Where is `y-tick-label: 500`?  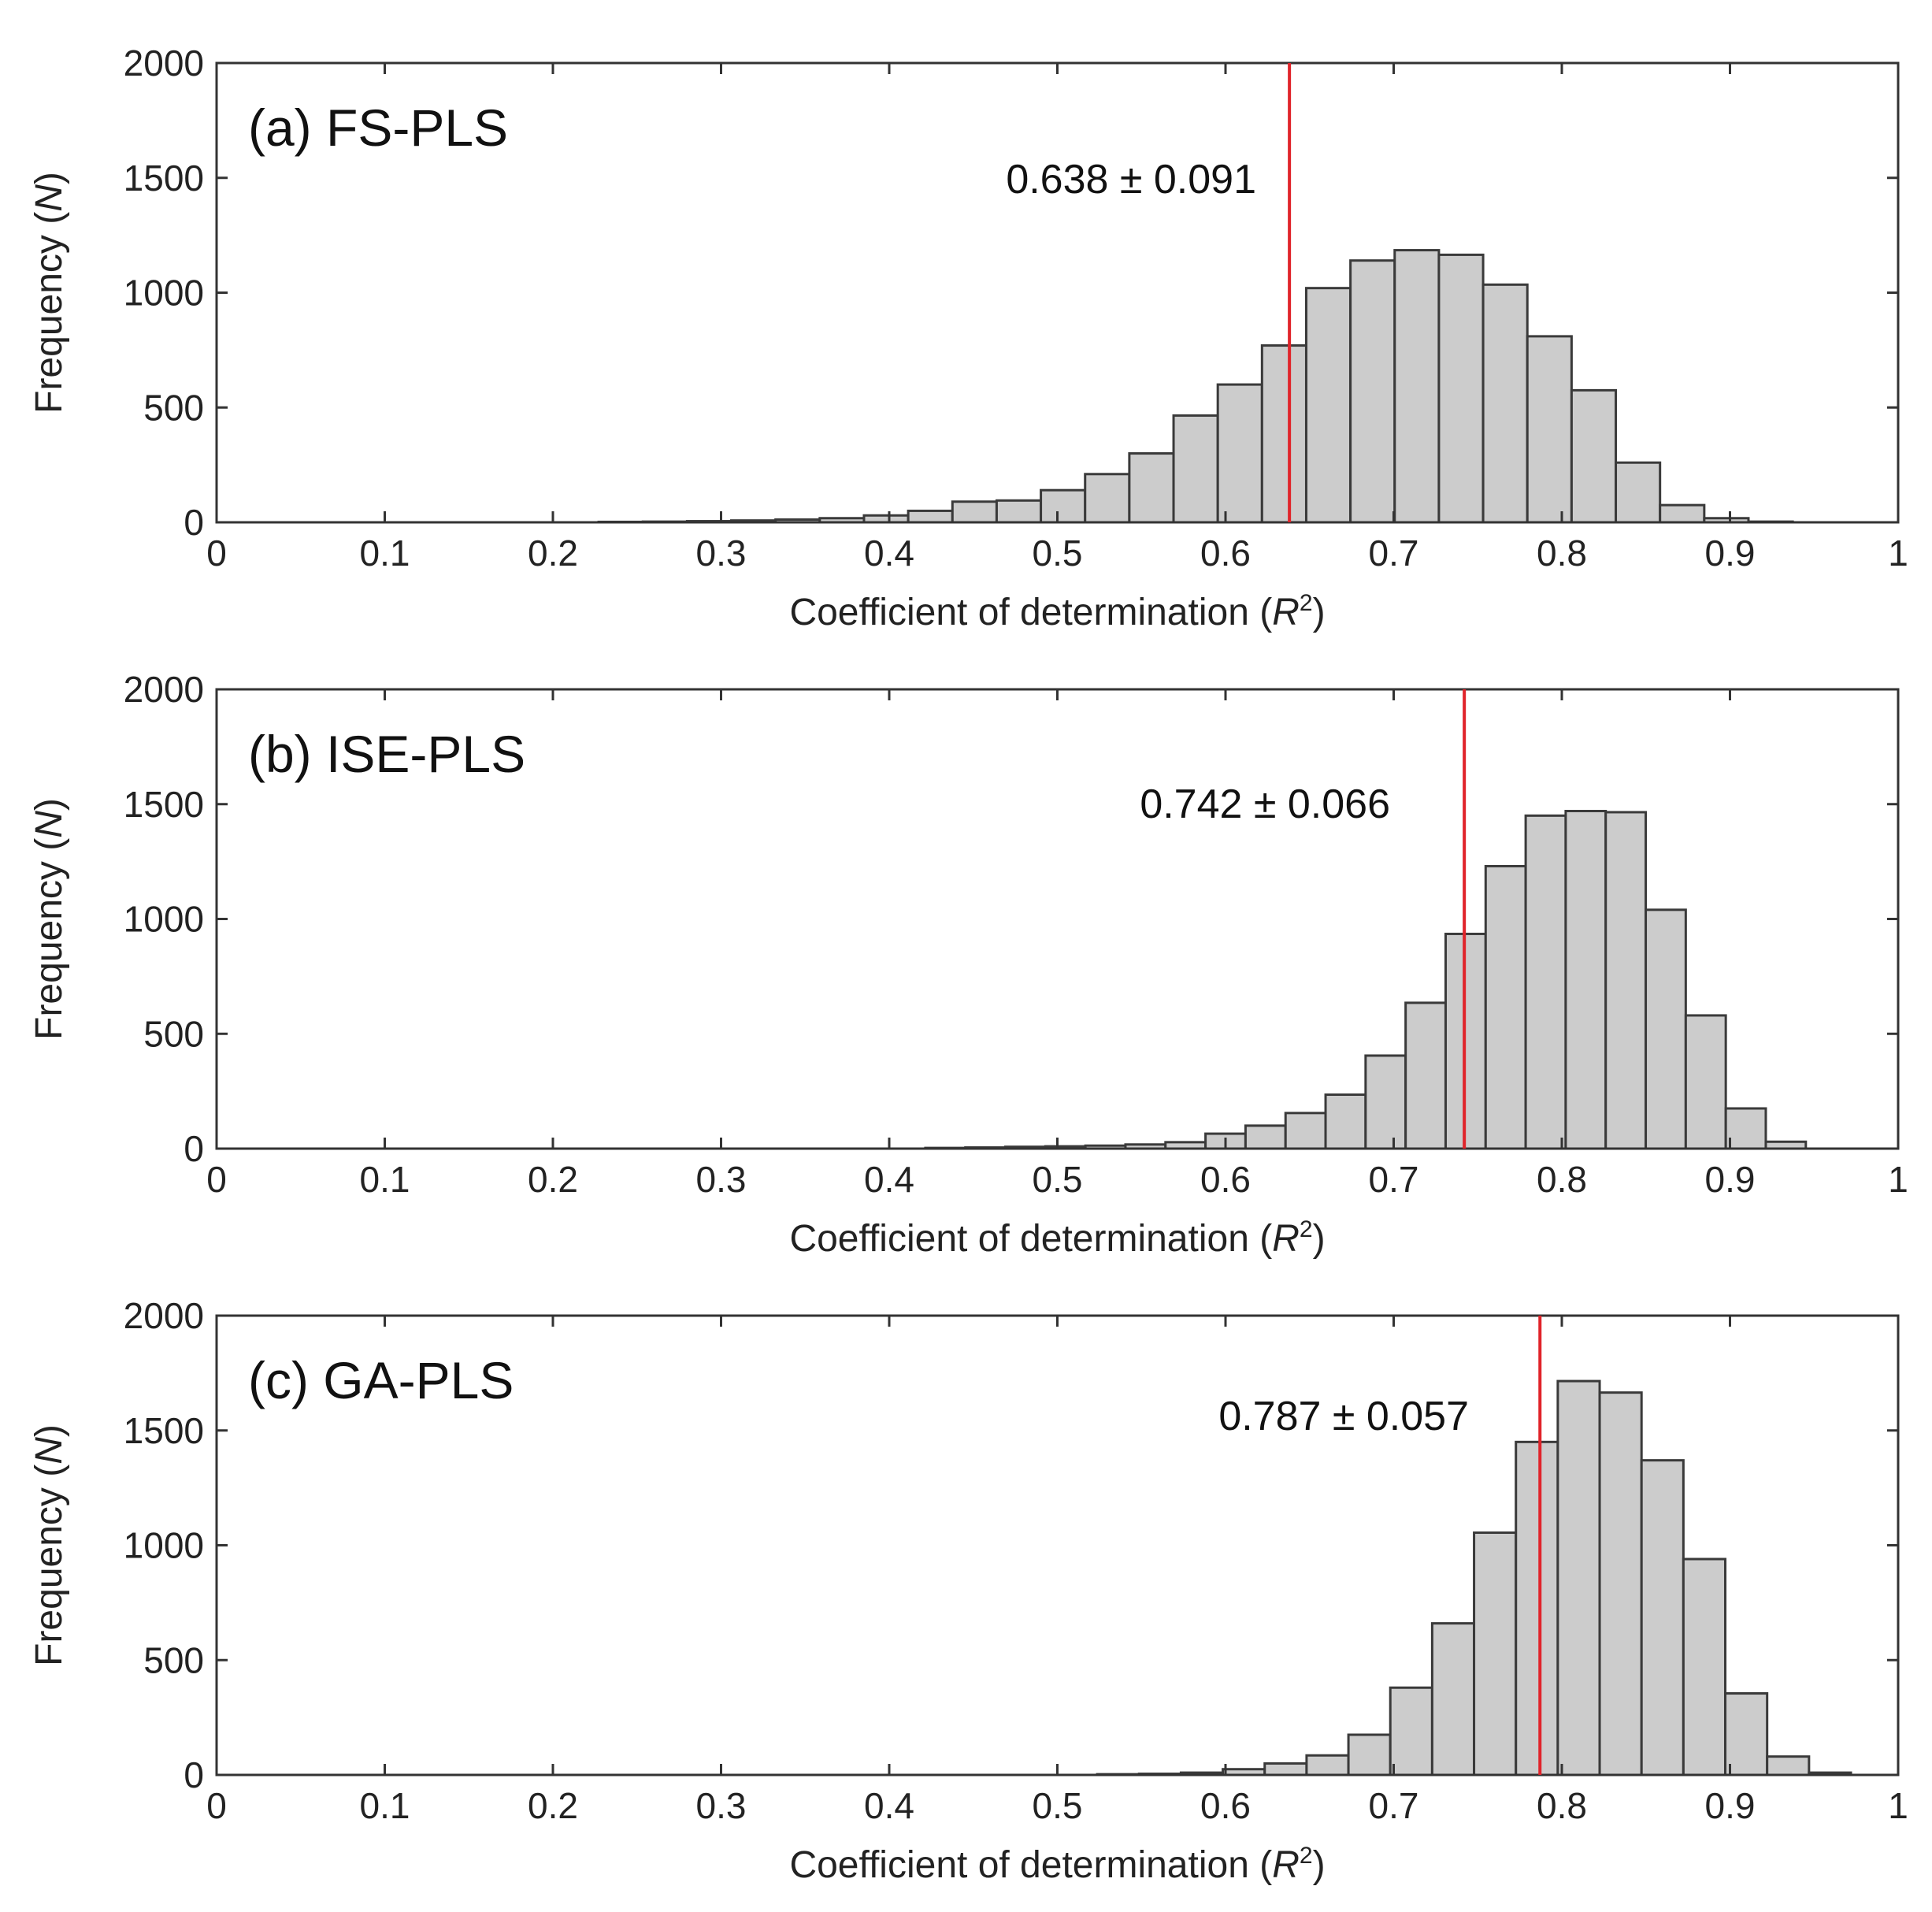 y-tick-label: 500 is located at coordinates (173, 1660).